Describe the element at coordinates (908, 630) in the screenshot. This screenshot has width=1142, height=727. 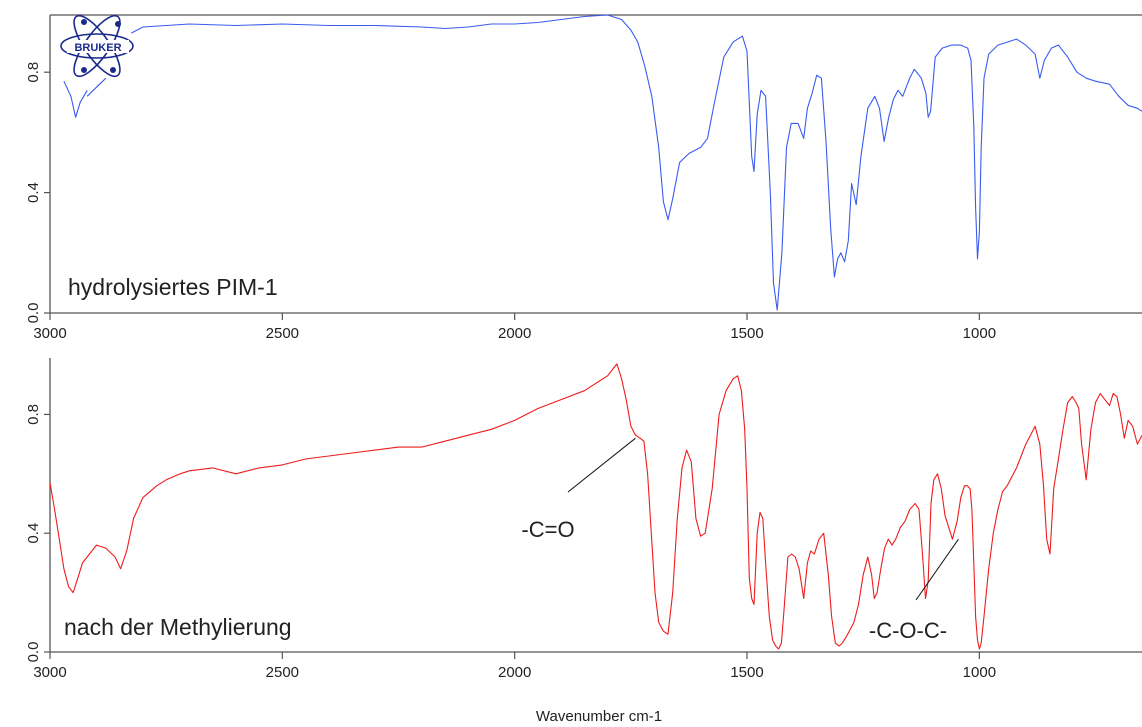
I see `annotation-label: -C-O-C-` at that location.